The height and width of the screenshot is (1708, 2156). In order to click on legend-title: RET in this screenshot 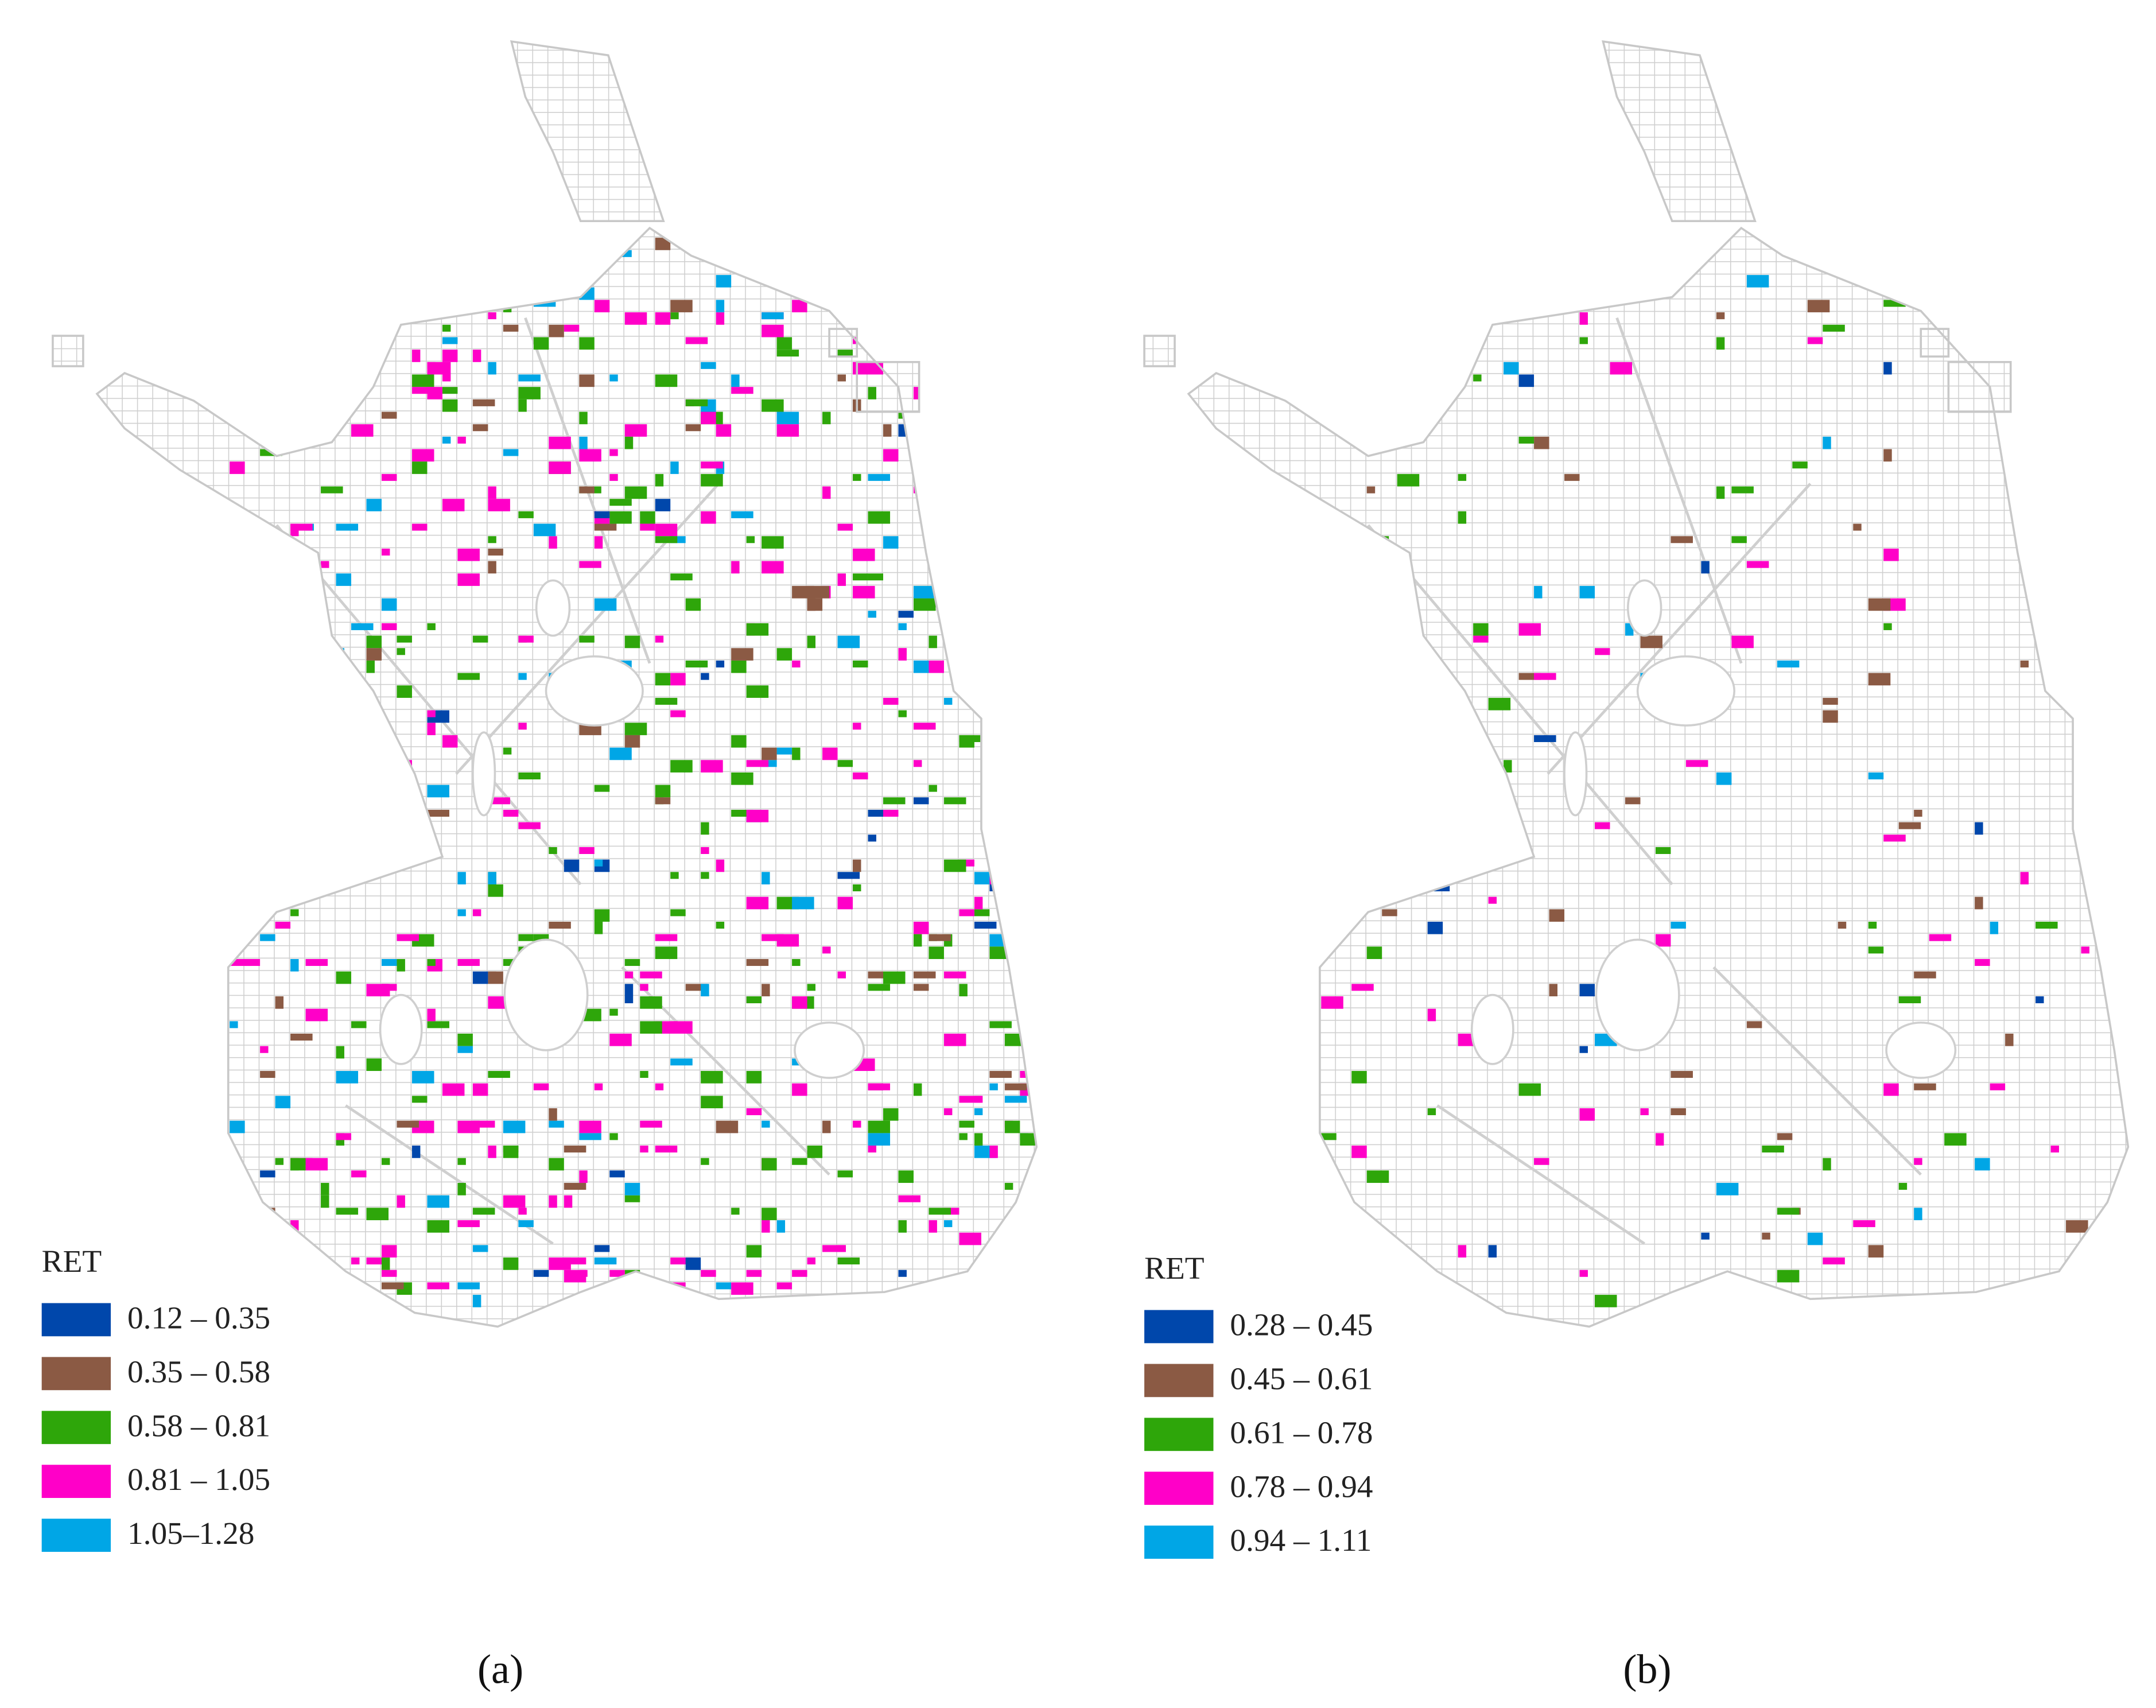, I will do `click(72, 1261)`.